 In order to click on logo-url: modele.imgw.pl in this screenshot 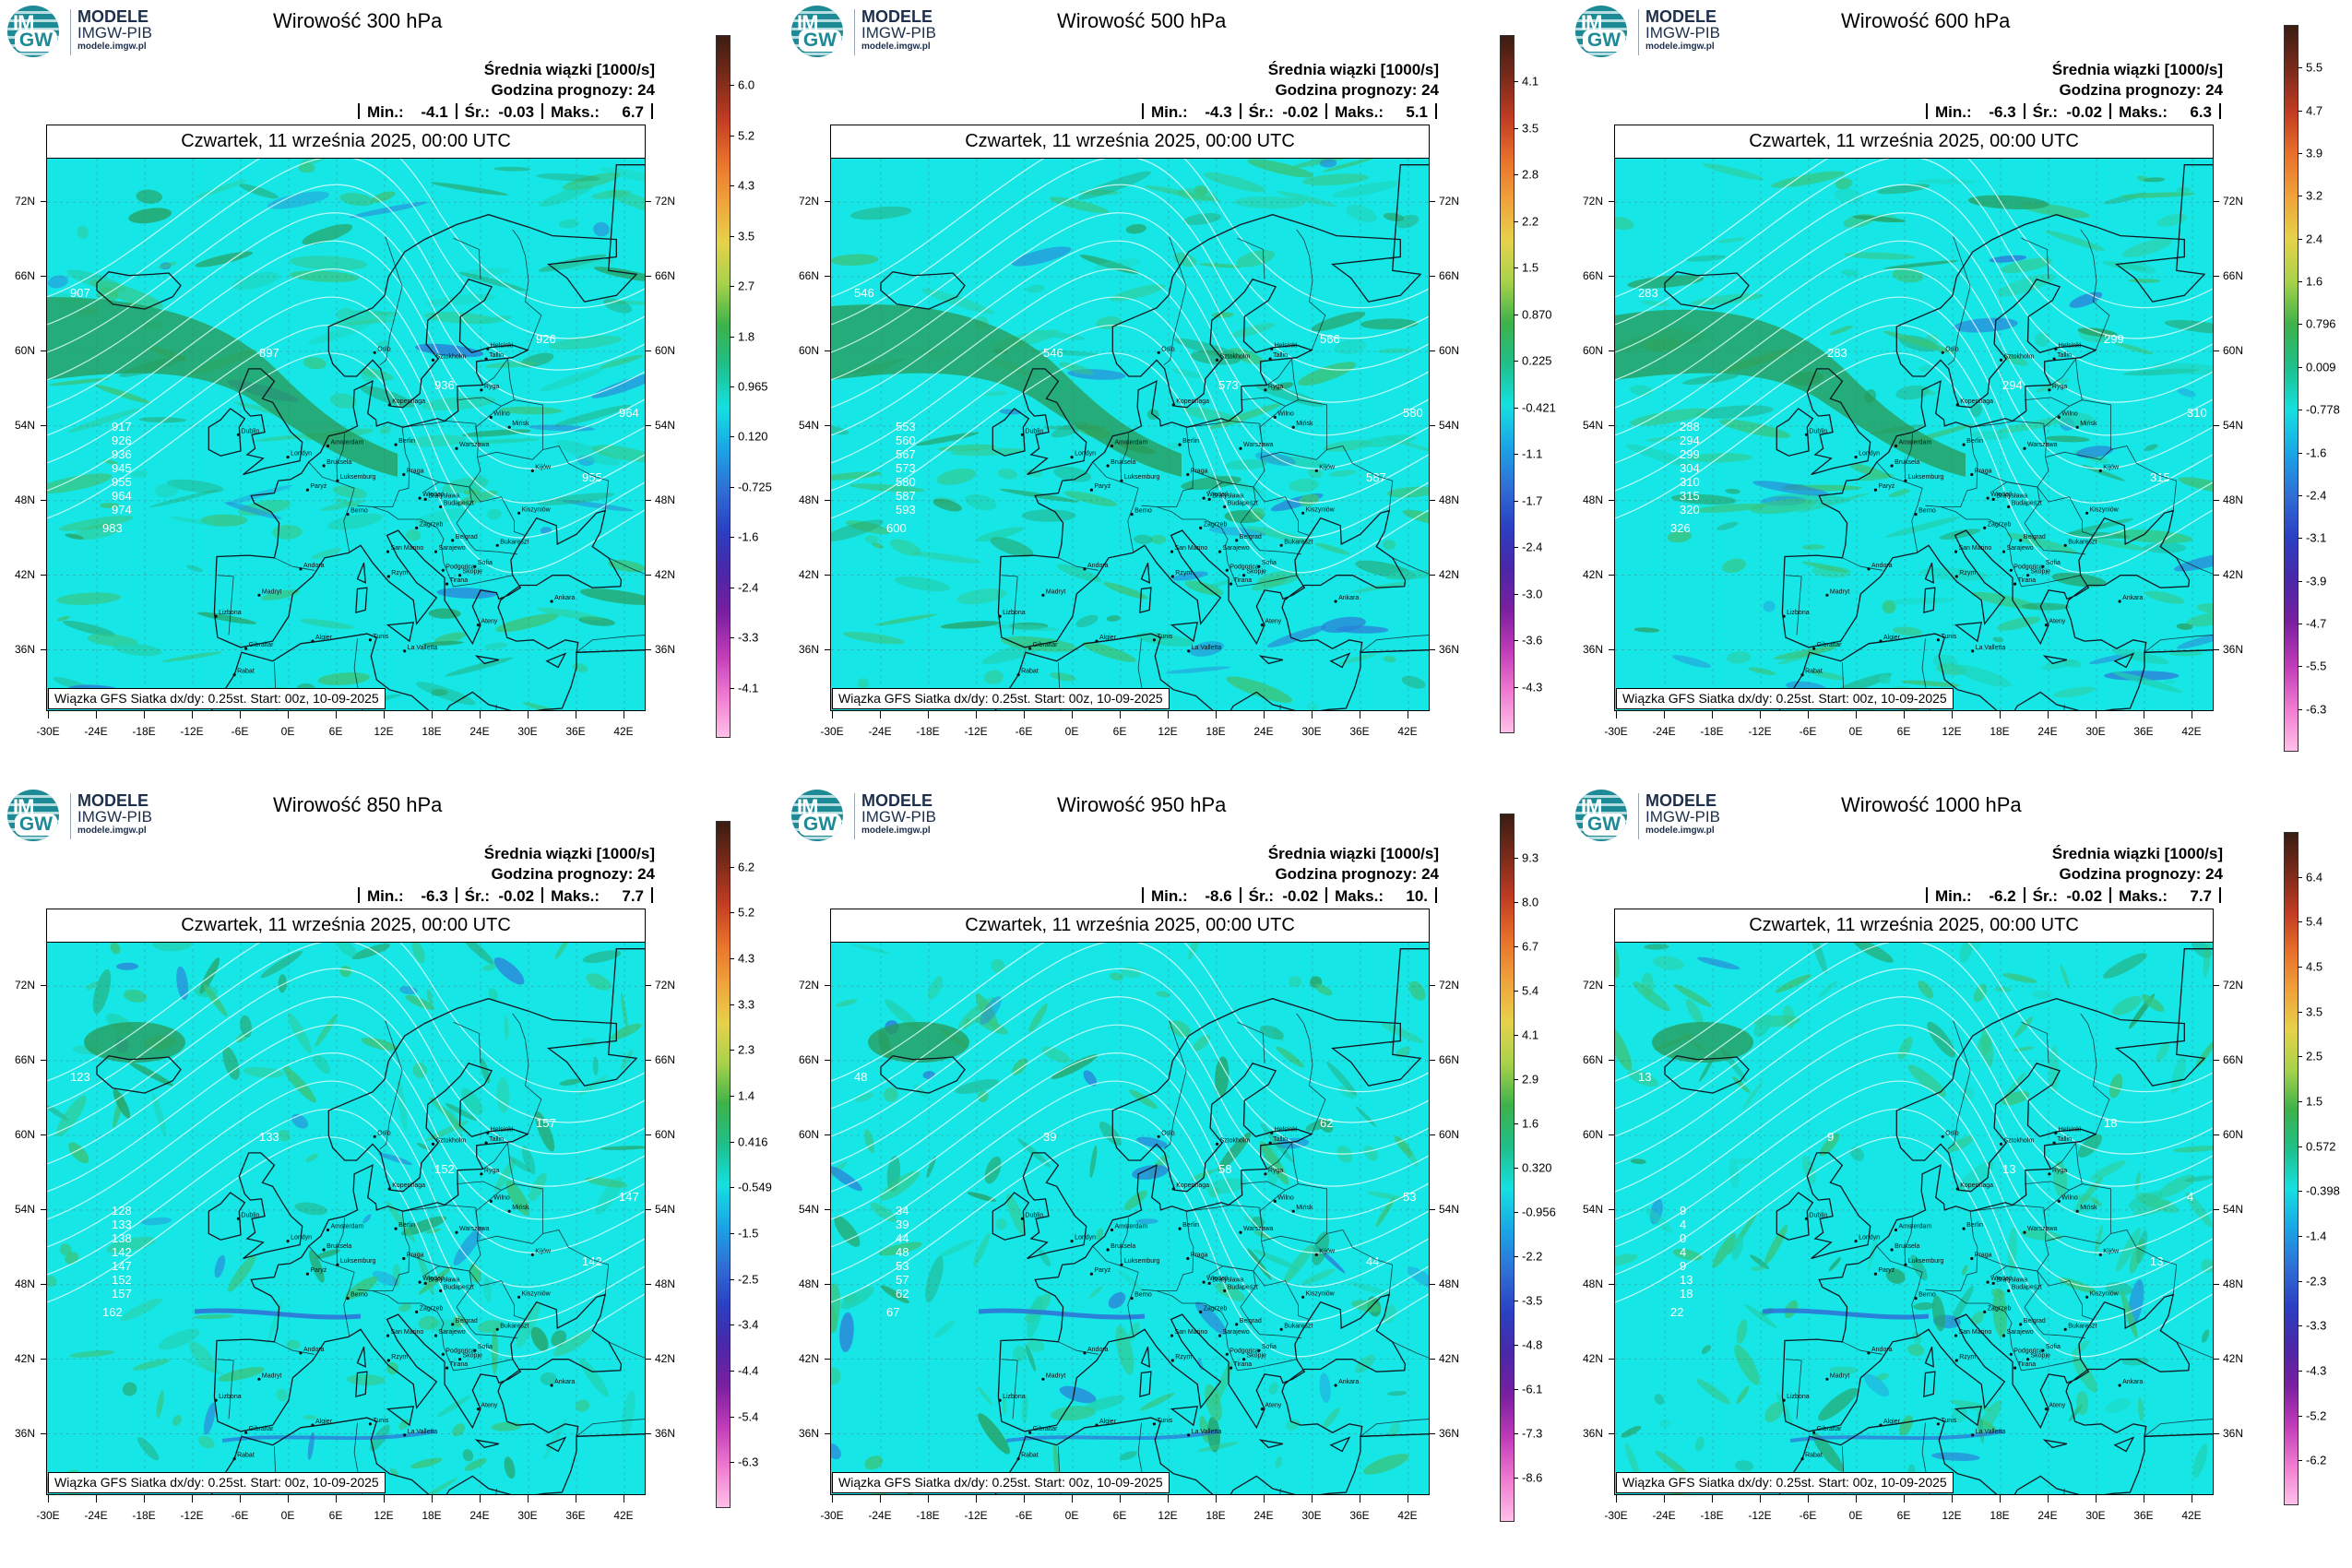, I will do `click(112, 831)`.